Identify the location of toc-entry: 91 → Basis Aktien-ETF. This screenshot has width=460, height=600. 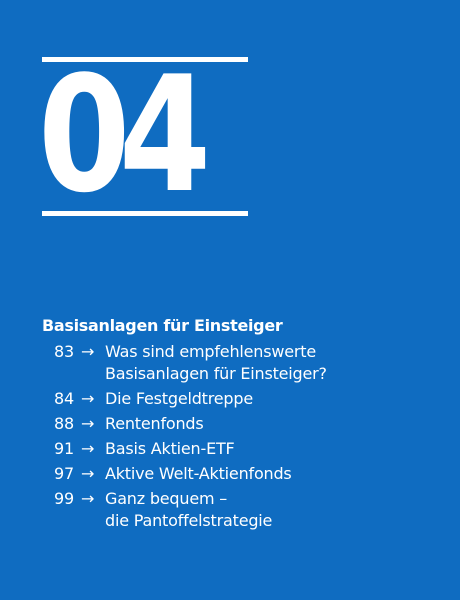
(242, 449).